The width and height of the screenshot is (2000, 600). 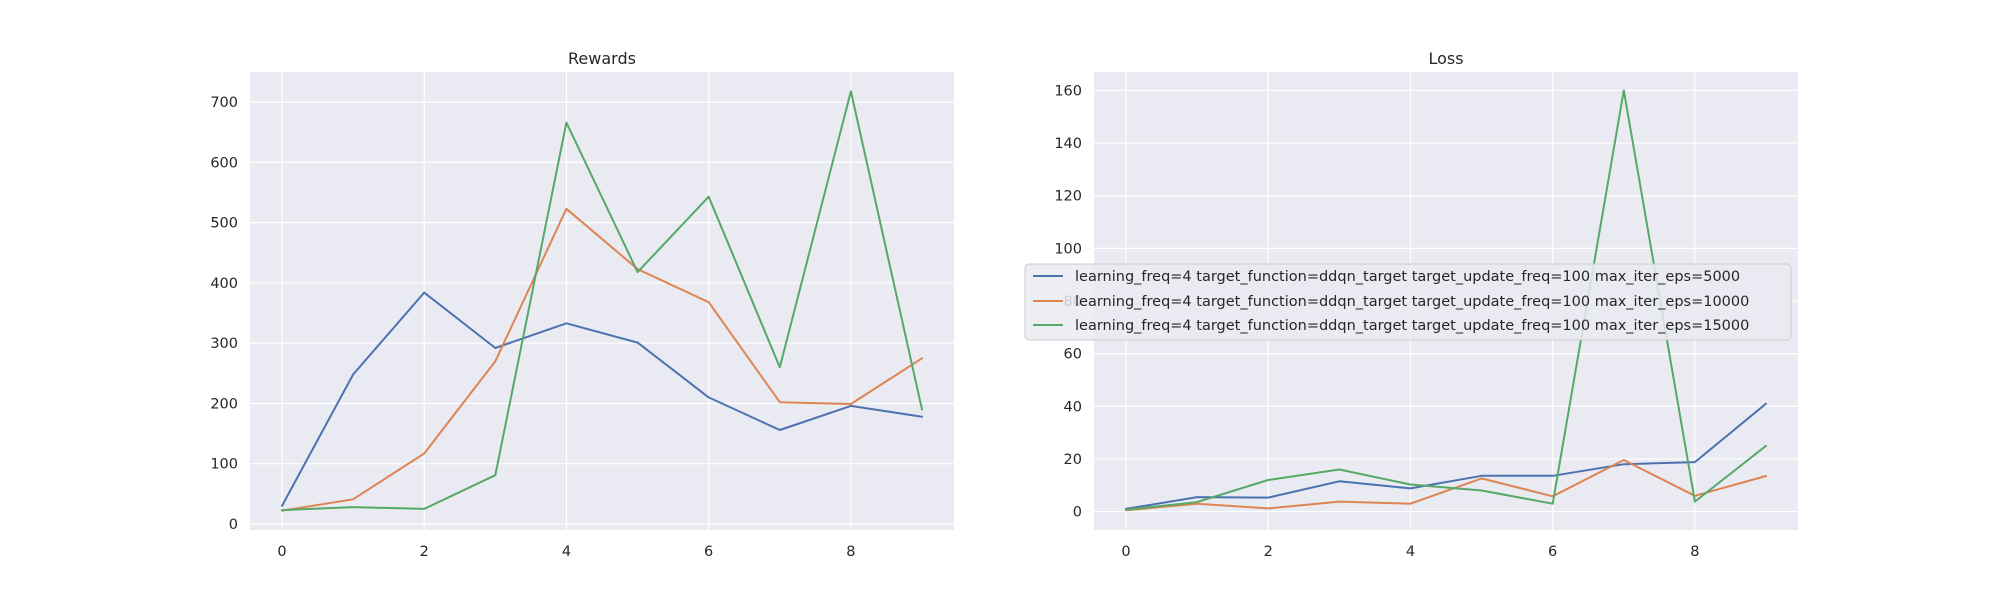 I want to click on rewards-xtick-label-6: 6, so click(x=708, y=552).